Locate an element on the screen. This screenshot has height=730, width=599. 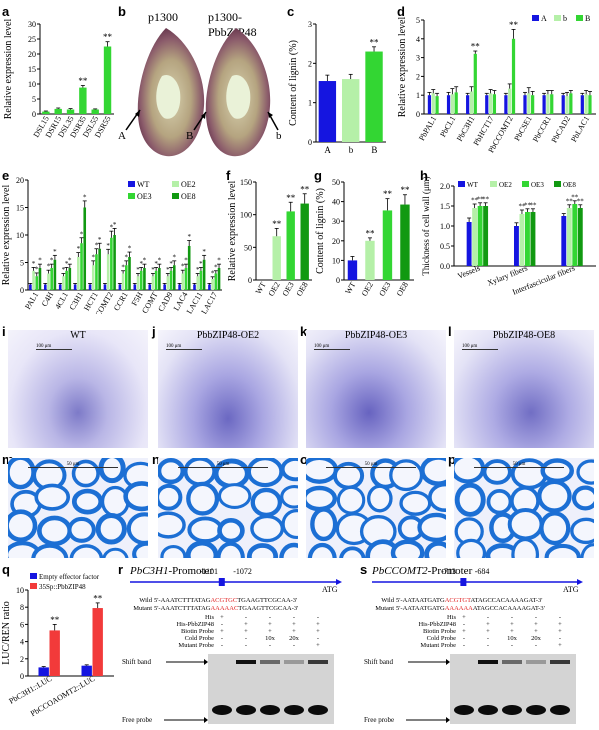
x-tick-label: B is located at coordinates (374, 150).